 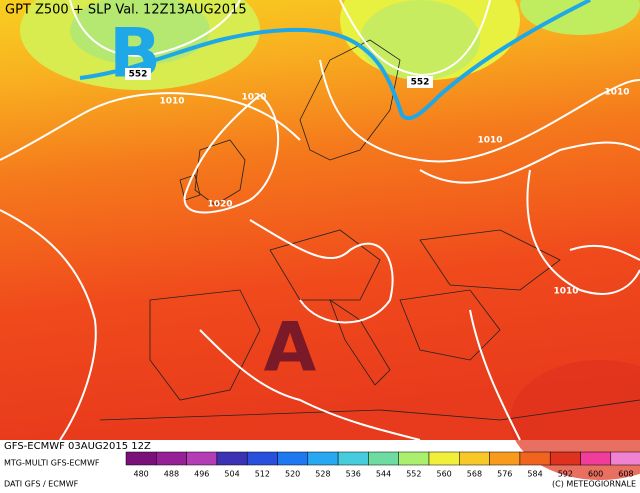 What do you see at coordinates (126, 10) in the screenshot?
I see `map-title: GPT Z500 + SLP Val. 12Z13AUG2015` at bounding box center [126, 10].